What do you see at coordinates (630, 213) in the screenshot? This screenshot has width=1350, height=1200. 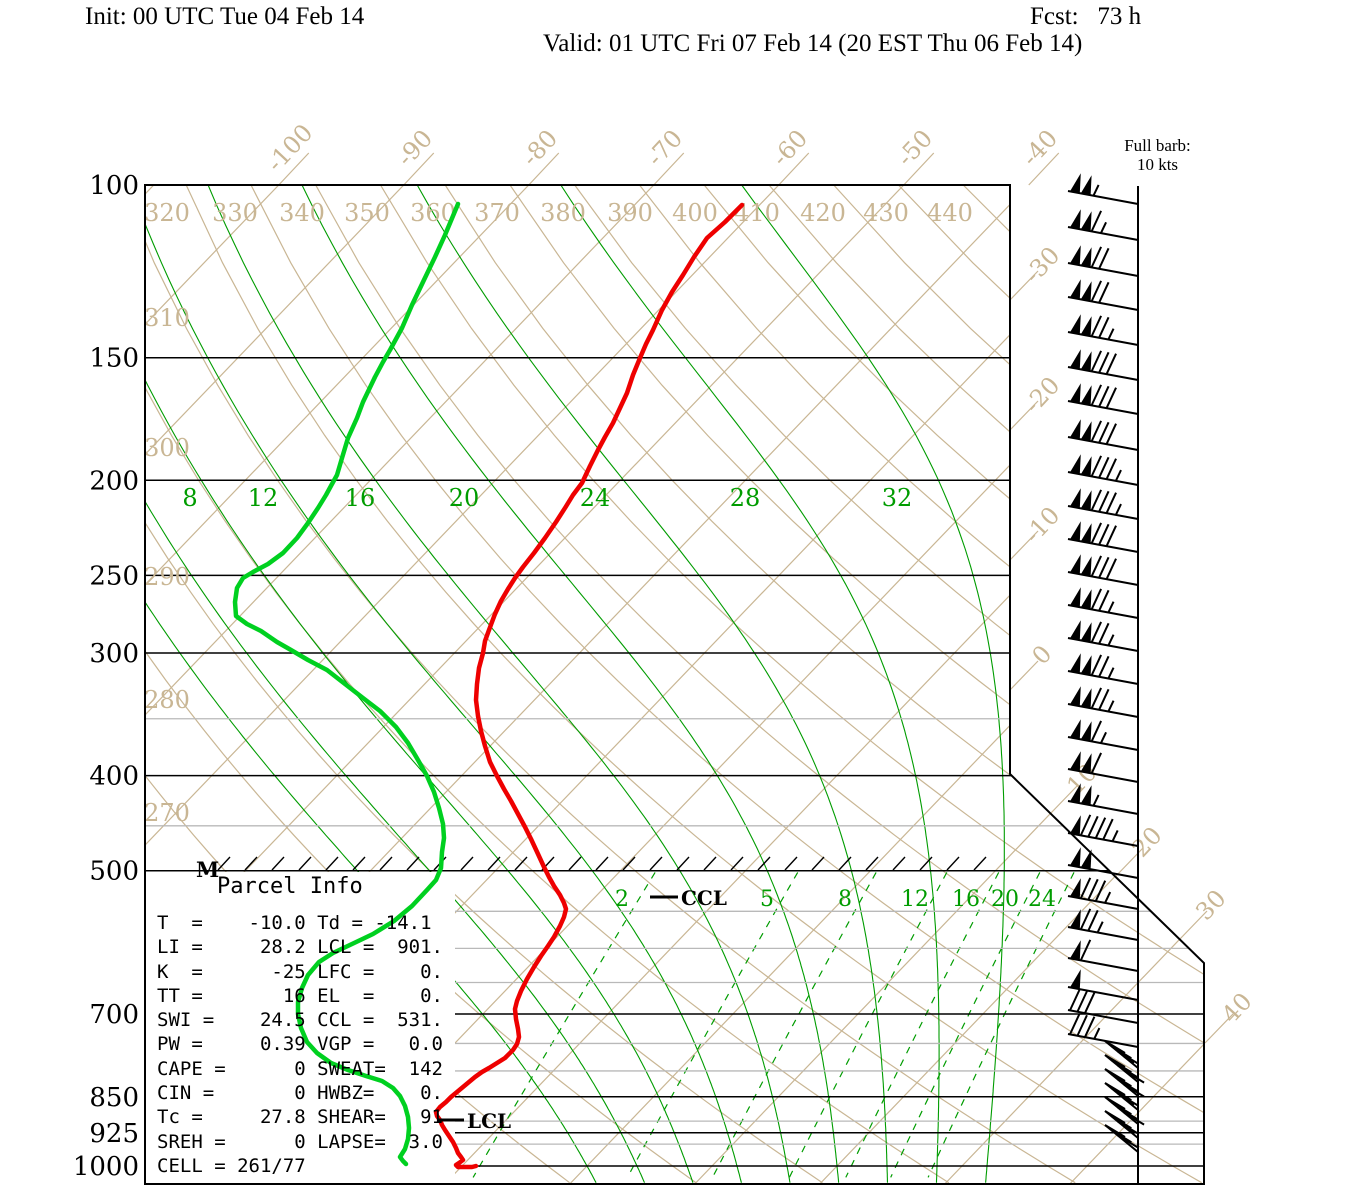 I see `svg-text: 390` at bounding box center [630, 213].